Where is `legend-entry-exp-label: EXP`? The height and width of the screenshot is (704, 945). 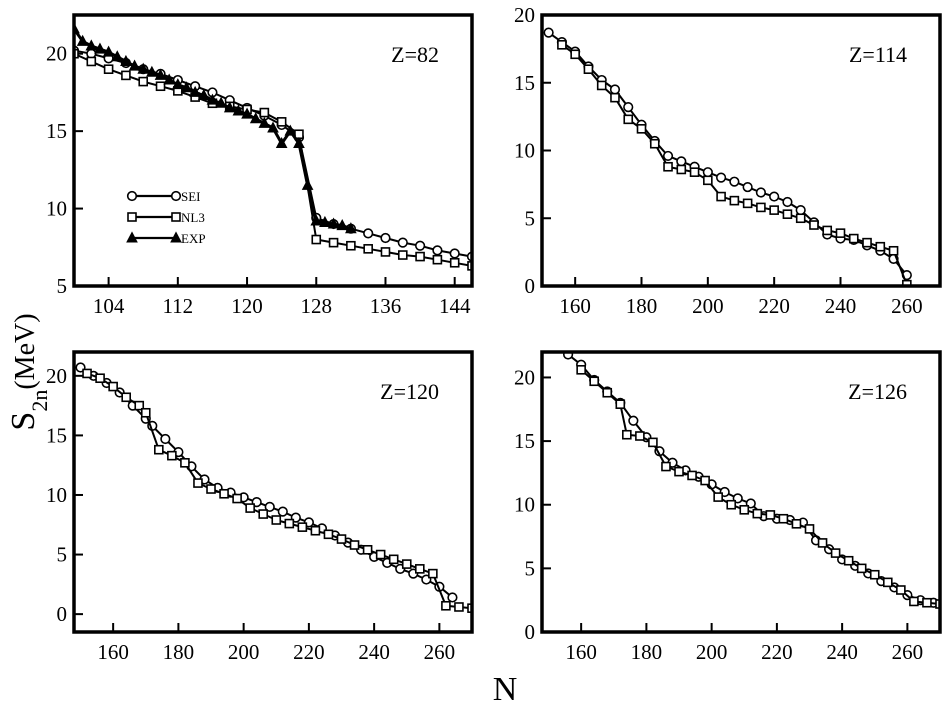
legend-entry-exp-label: EXP is located at coordinates (193, 238).